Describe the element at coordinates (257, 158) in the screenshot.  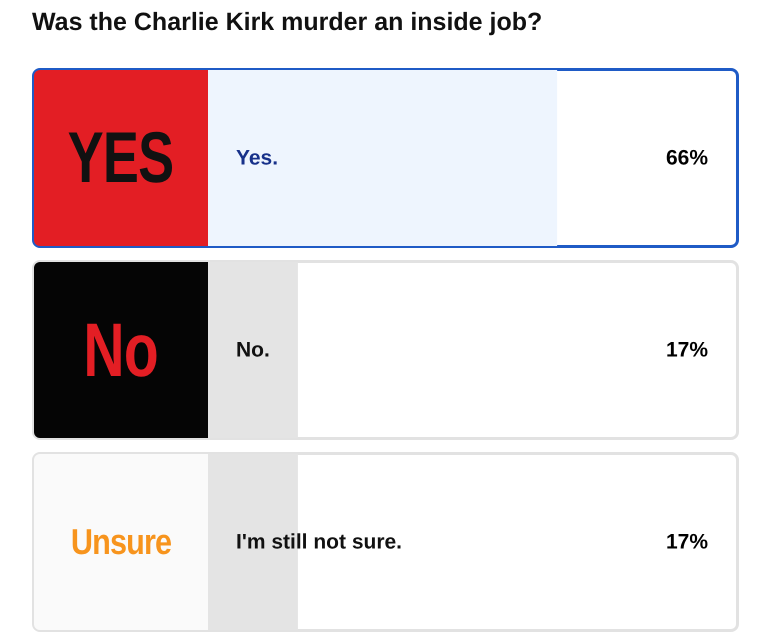
I see `y-tick-label: Yes.` at that location.